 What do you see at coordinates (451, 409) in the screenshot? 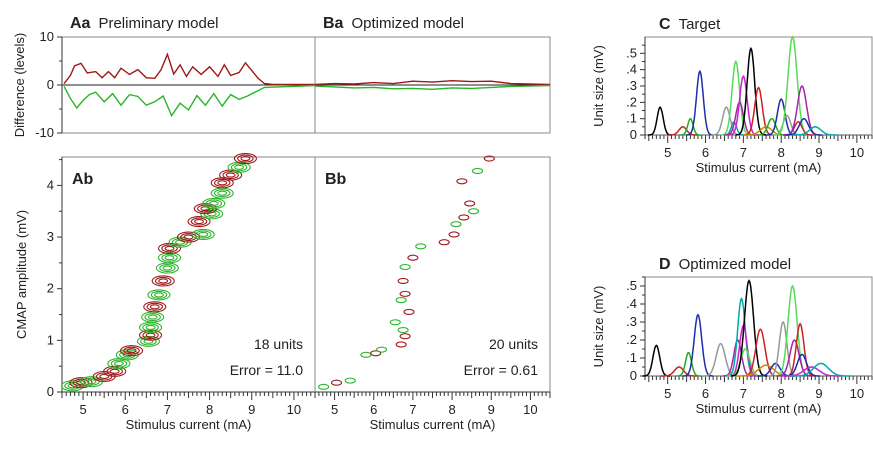
I see `x-tick-label: 8` at bounding box center [451, 409].